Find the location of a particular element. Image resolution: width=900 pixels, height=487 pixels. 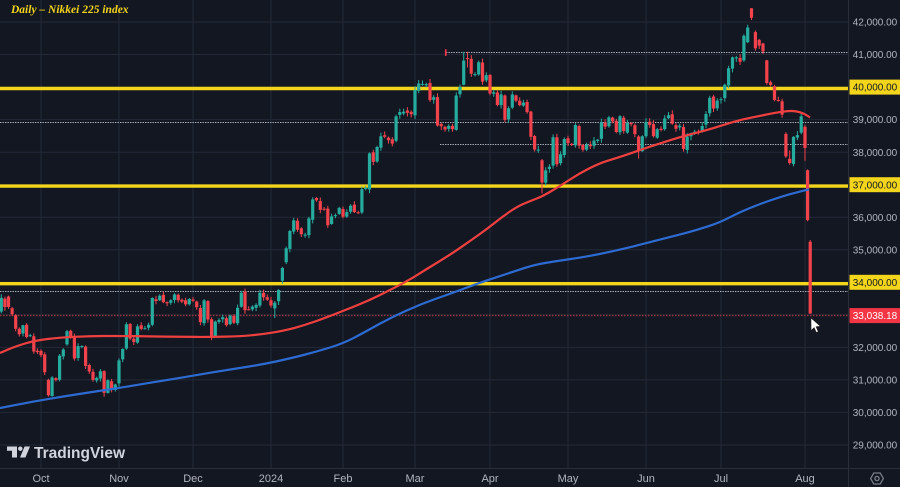

svg-text: Apr is located at coordinates (489, 479).